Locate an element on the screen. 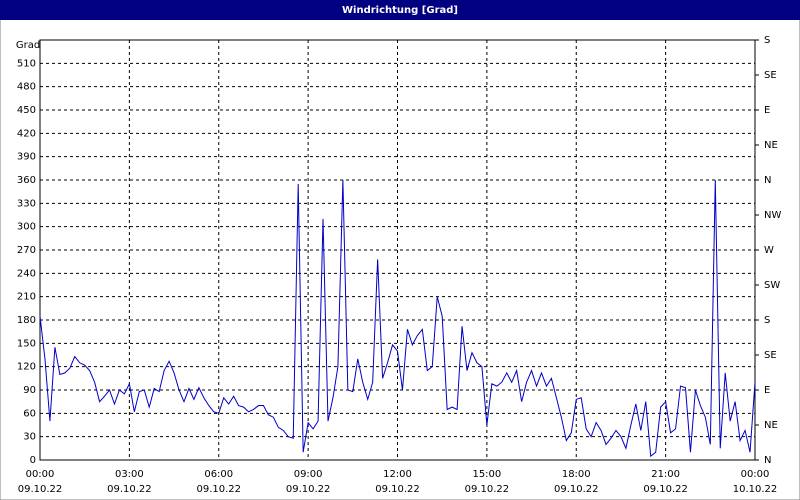 Image resolution: width=800 pixels, height=500 pixels. x-tick-label: 06:00 is located at coordinates (218, 474).